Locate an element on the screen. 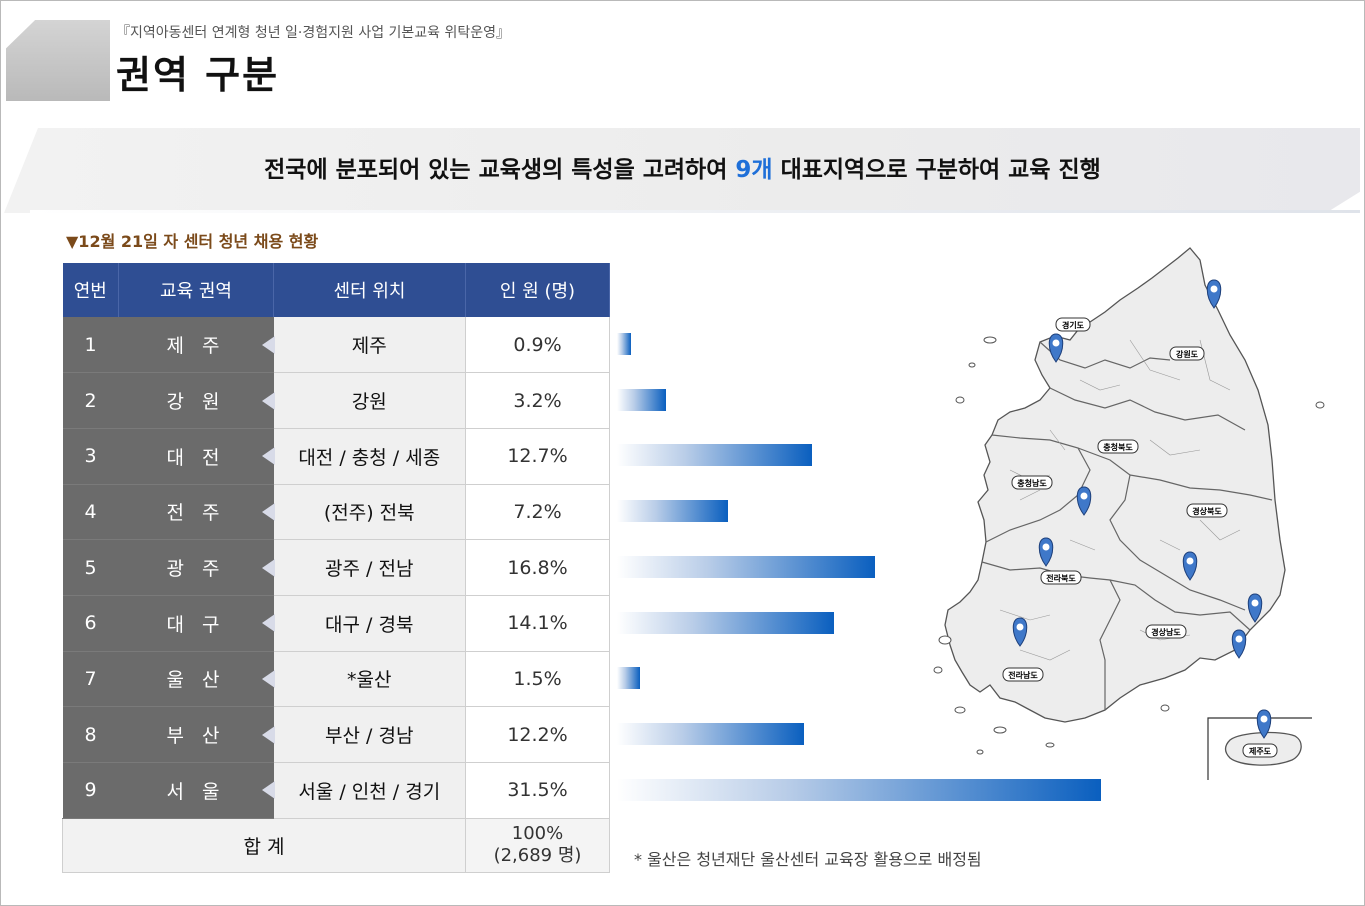  row-region-label: 서 울 is located at coordinates (196, 791).